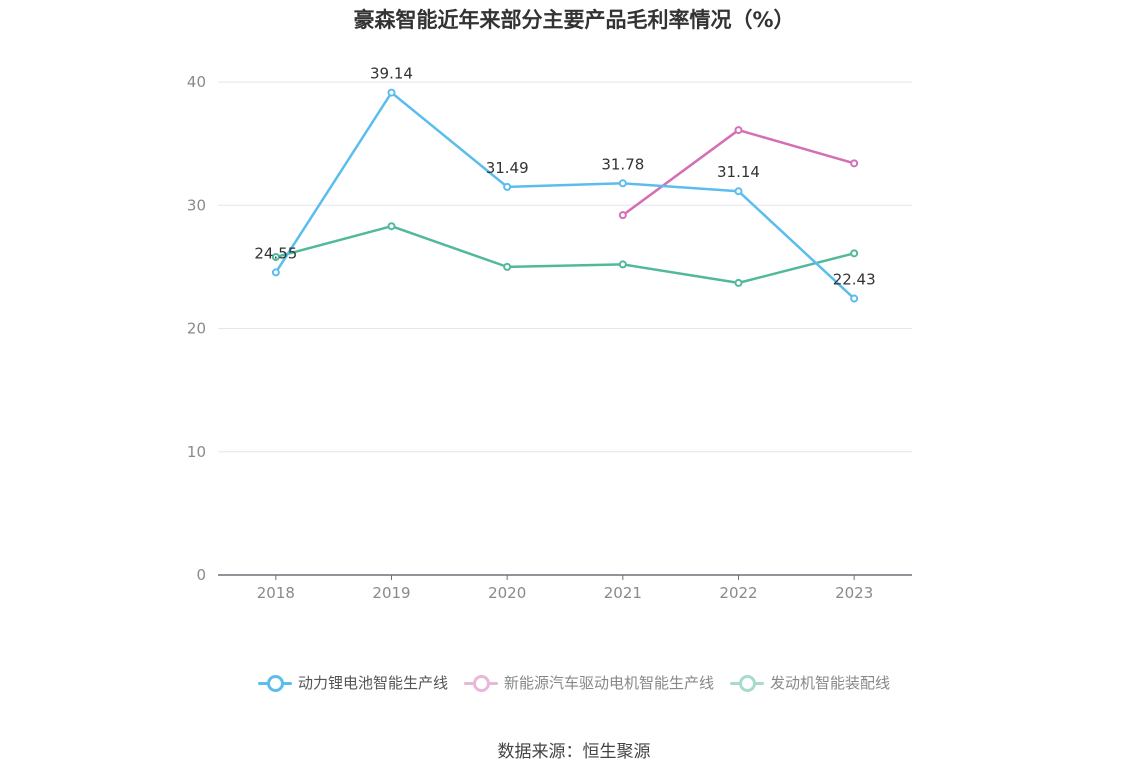 Image resolution: width=1148 pixels, height=776 pixels. I want to click on x-tick-label: 2018, so click(276, 593).